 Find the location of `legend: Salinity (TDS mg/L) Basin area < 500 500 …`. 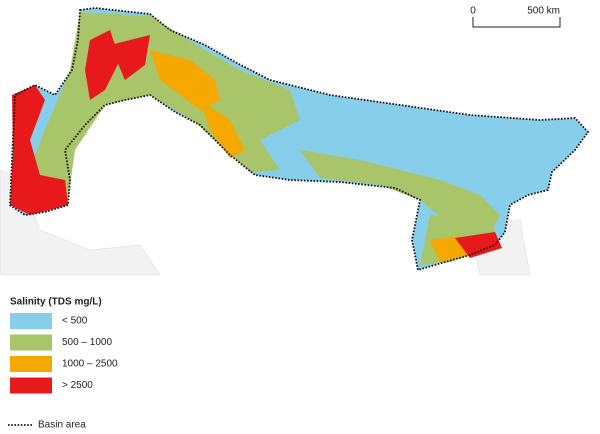

legend: Salinity (TDS mg/L) Basin area < 500 500 … is located at coordinates (63, 364).